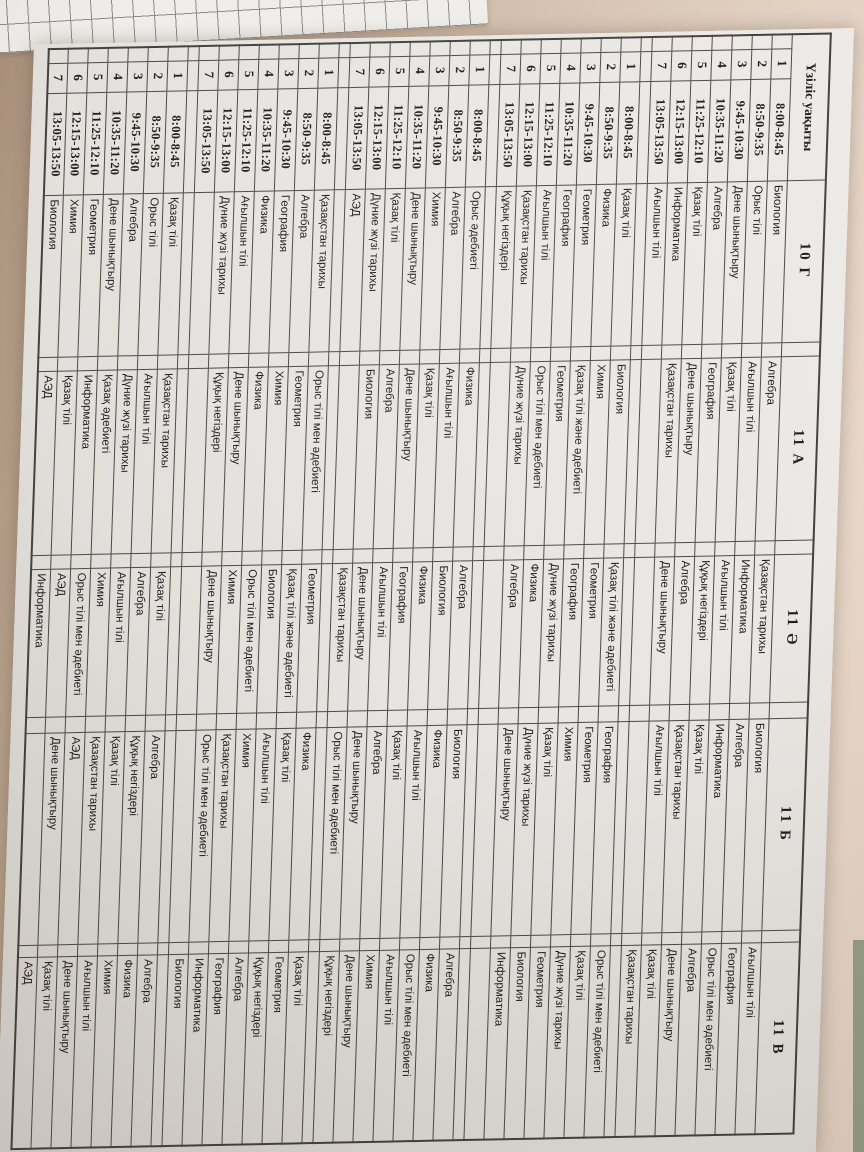 This screenshot has width=864, height=1152. I want to click on lesson-number-cell: 3, so click(289, 73).